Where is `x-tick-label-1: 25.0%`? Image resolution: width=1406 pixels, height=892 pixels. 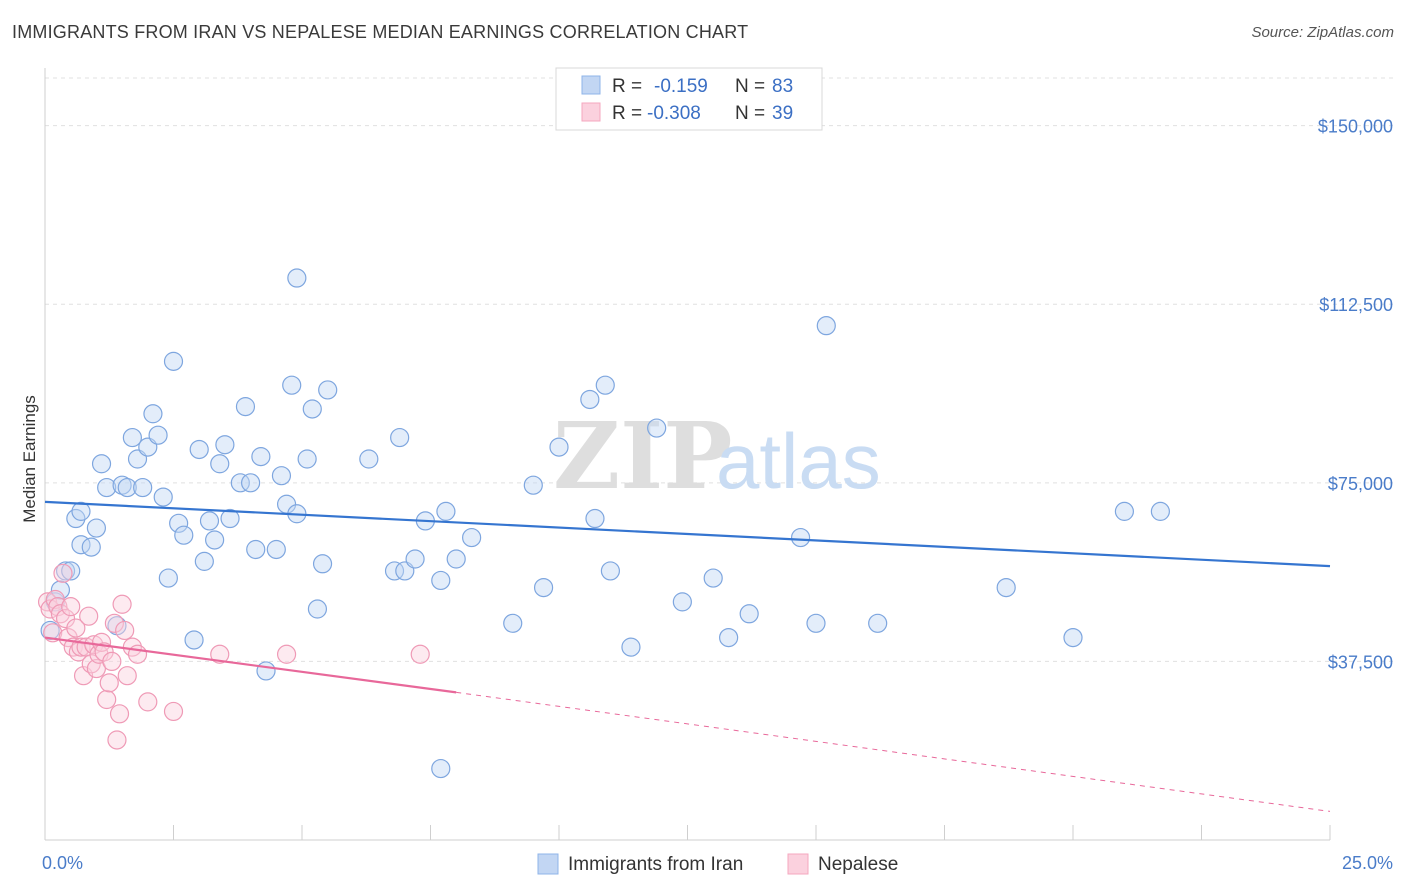
x-tick-label-1: 25.0% is located at coordinates (1367, 863).